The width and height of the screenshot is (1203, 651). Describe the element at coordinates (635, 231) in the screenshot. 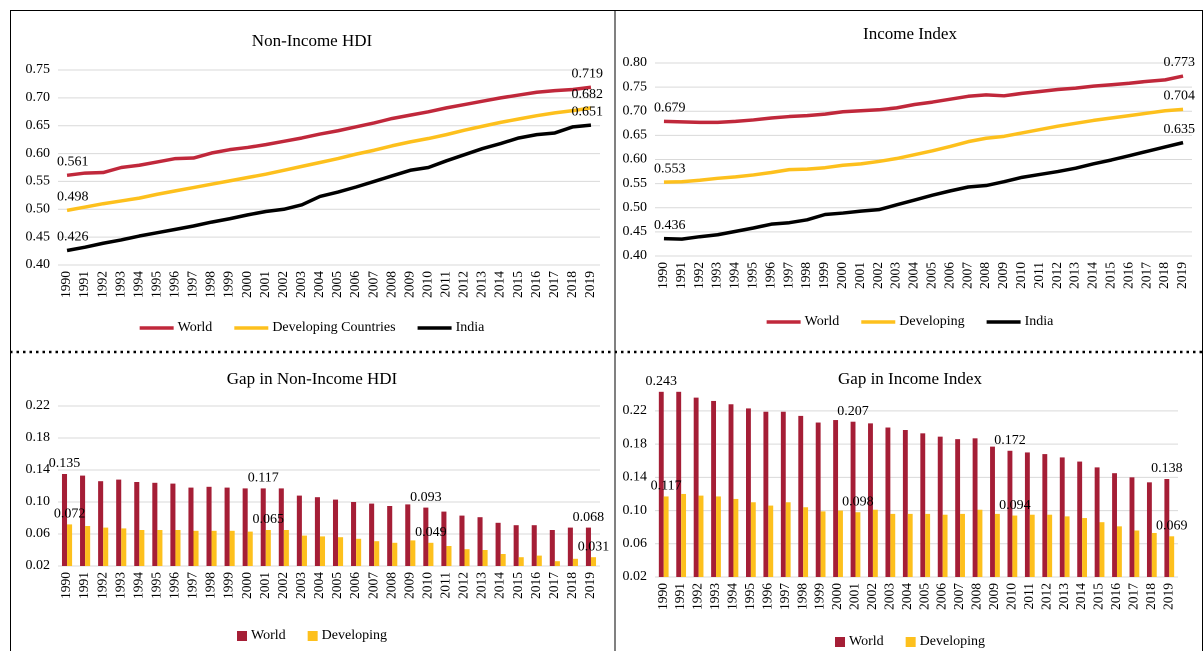

I see `y-tick-label: 0.45` at that location.